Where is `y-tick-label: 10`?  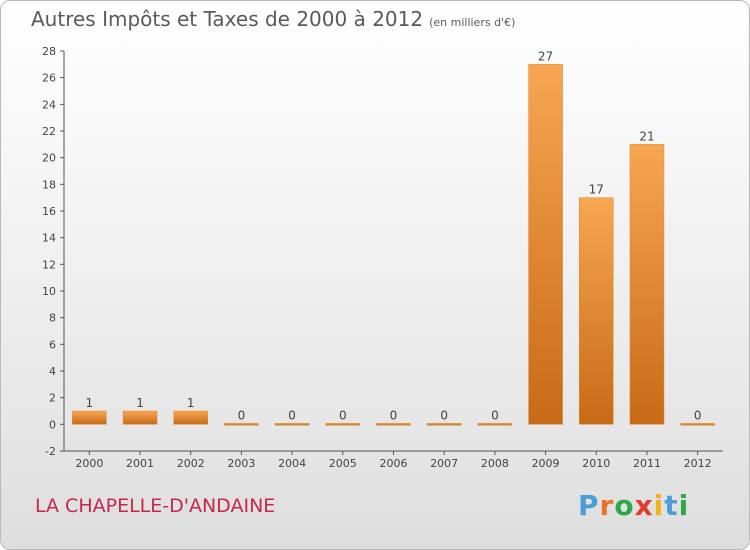
y-tick-label: 10 is located at coordinates (49, 291).